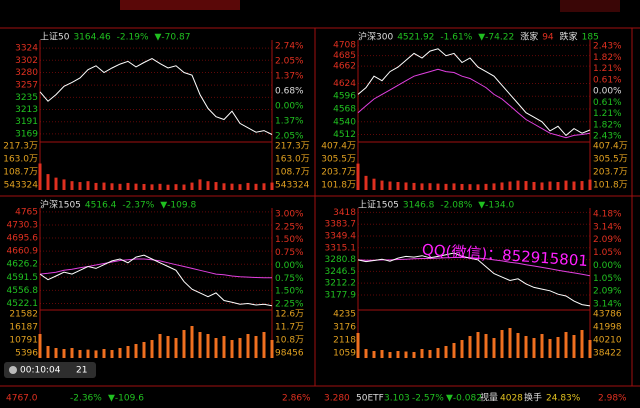 The image size is (640, 408). I want to click on panel-header: 沪深300, so click(375, 37).